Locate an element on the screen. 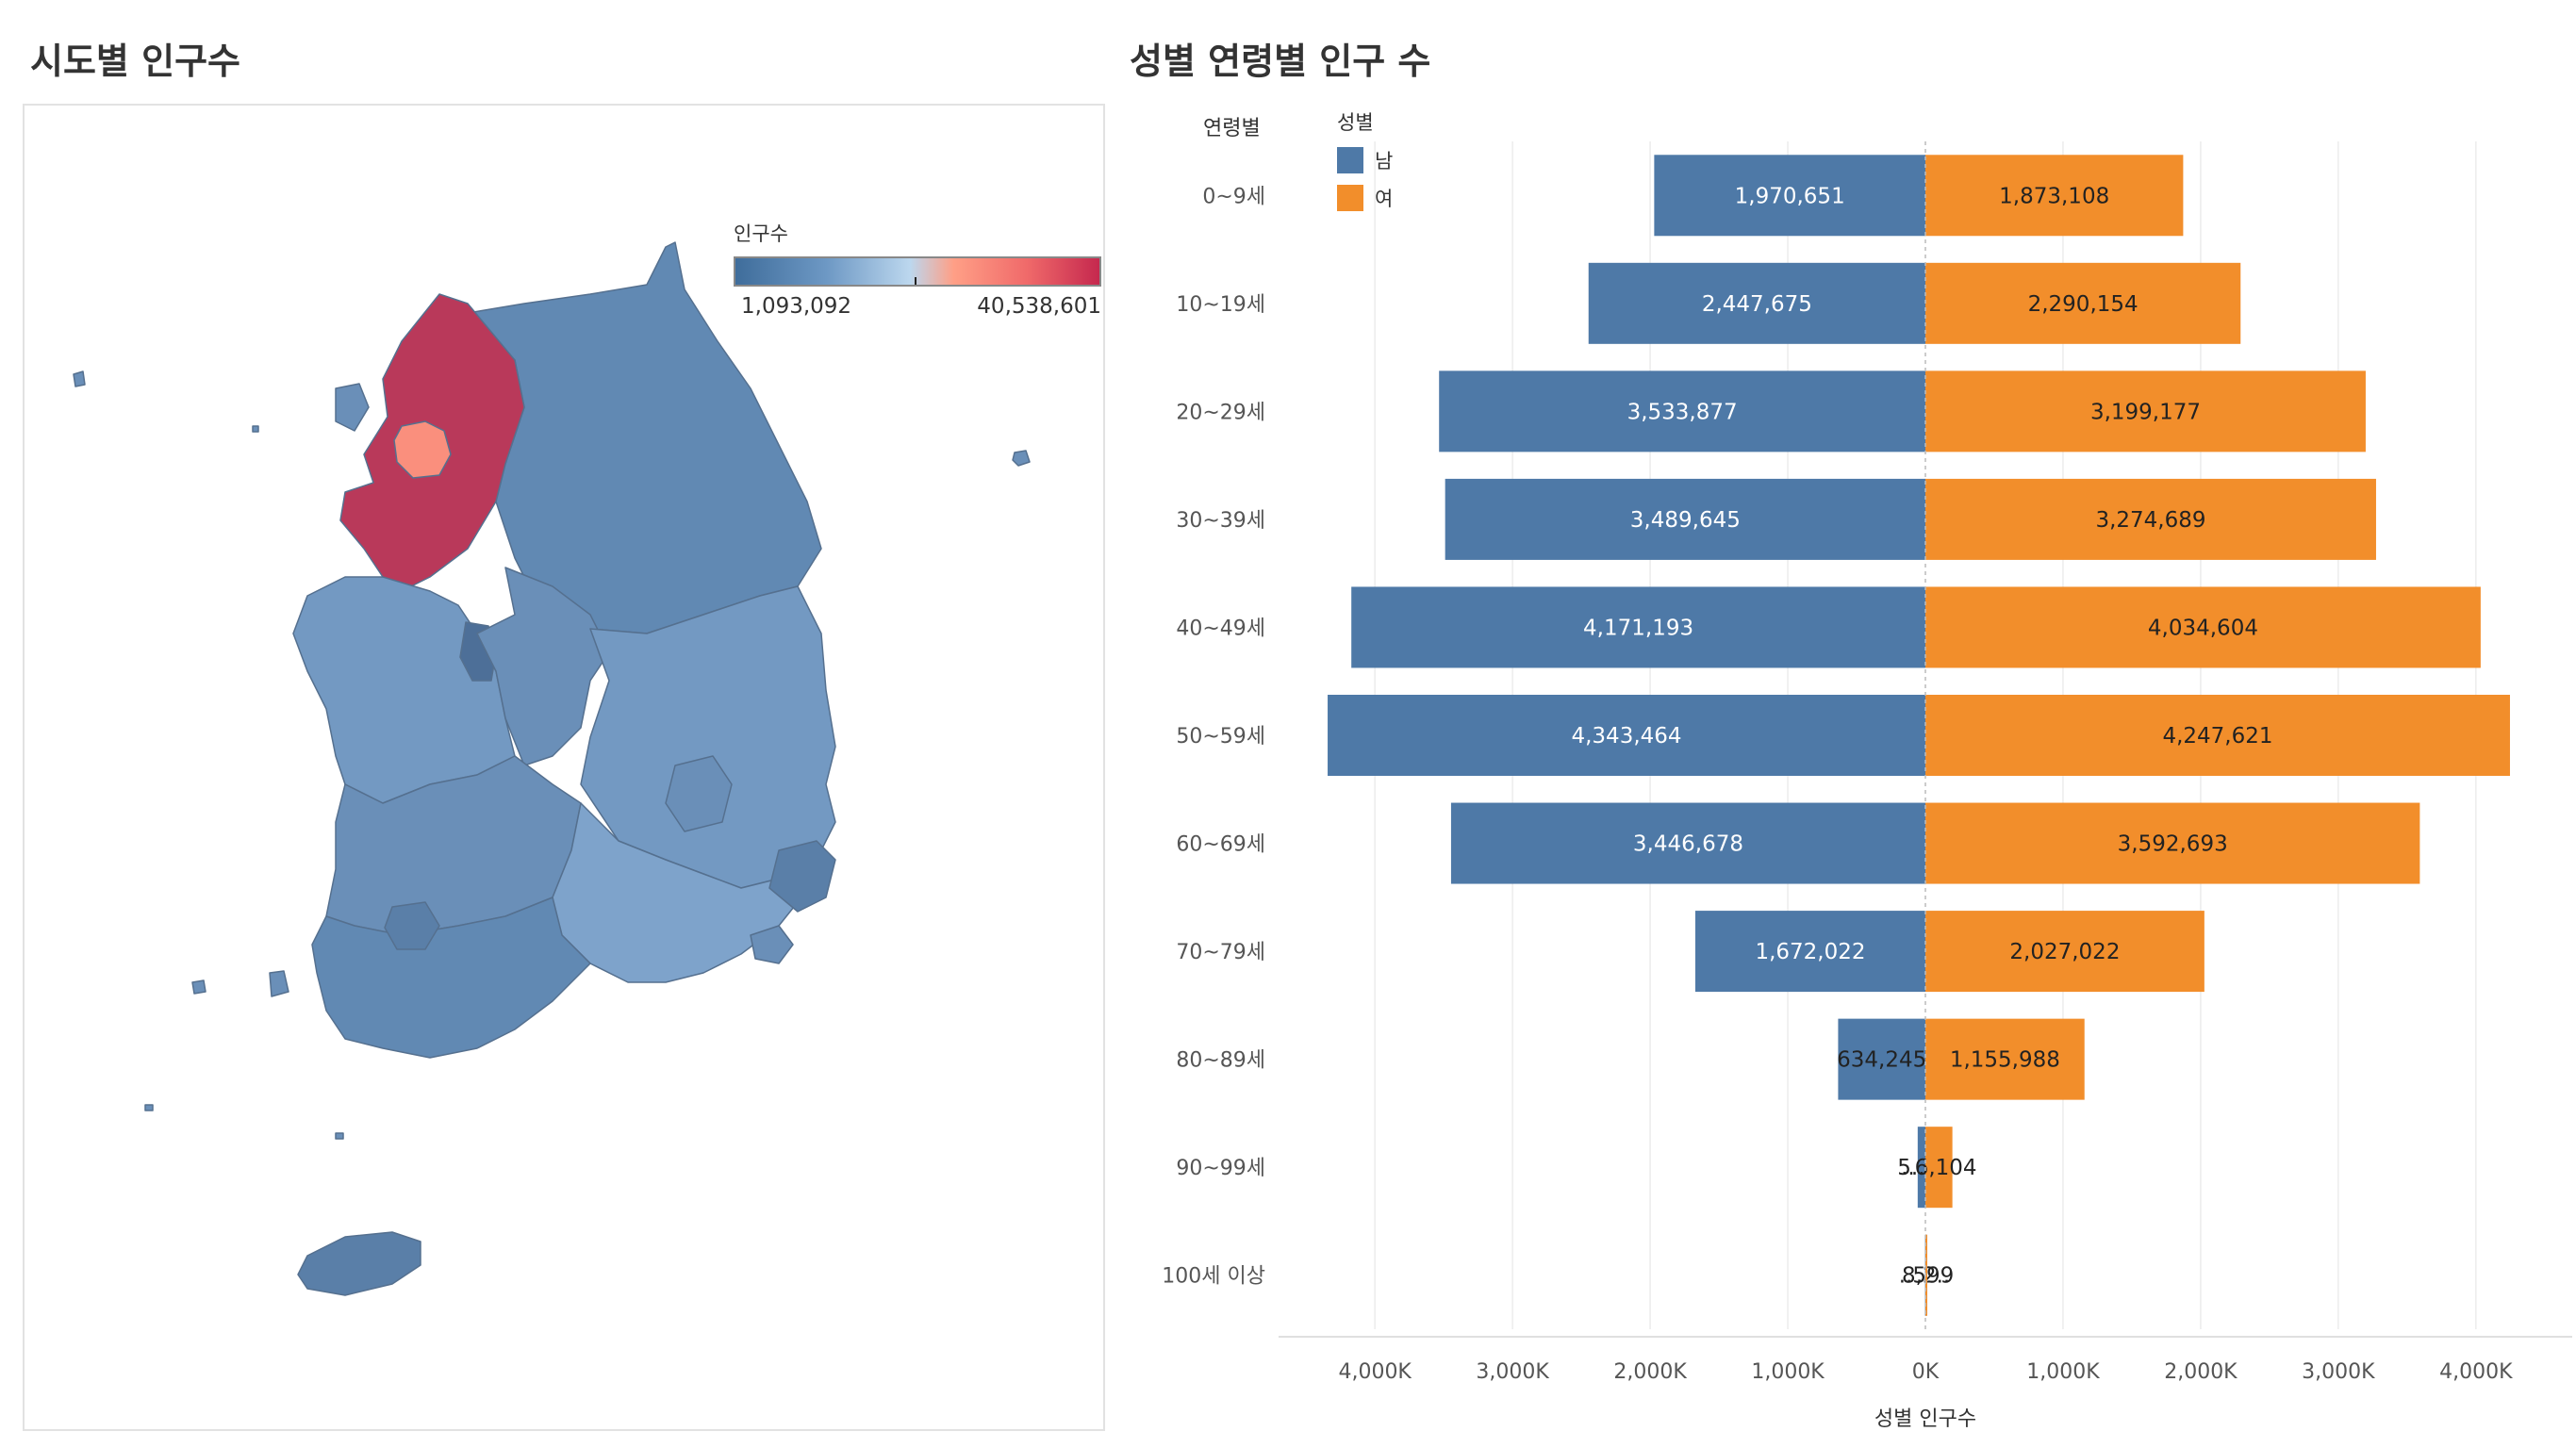 The height and width of the screenshot is (1448, 2576). data-label-male: 3,489,645 is located at coordinates (1685, 520).